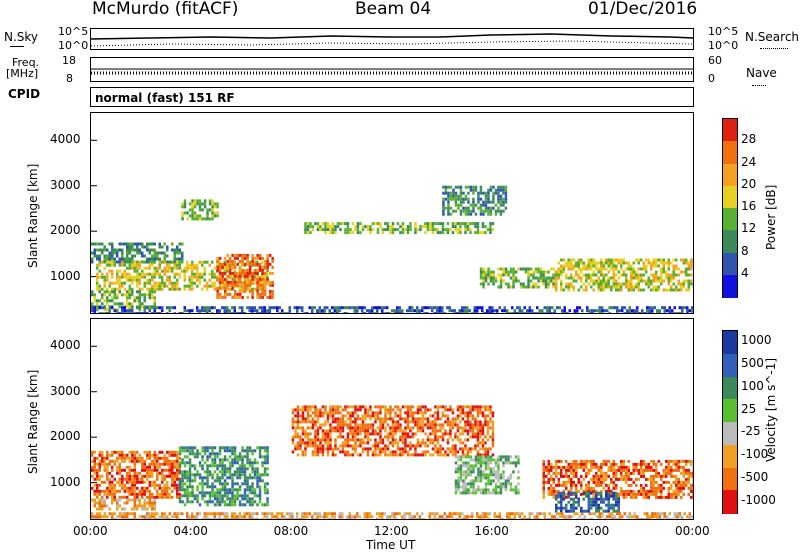 The height and width of the screenshot is (554, 800). What do you see at coordinates (745, 250) in the screenshot?
I see `power-colorbar-tick-1: 8` at bounding box center [745, 250].